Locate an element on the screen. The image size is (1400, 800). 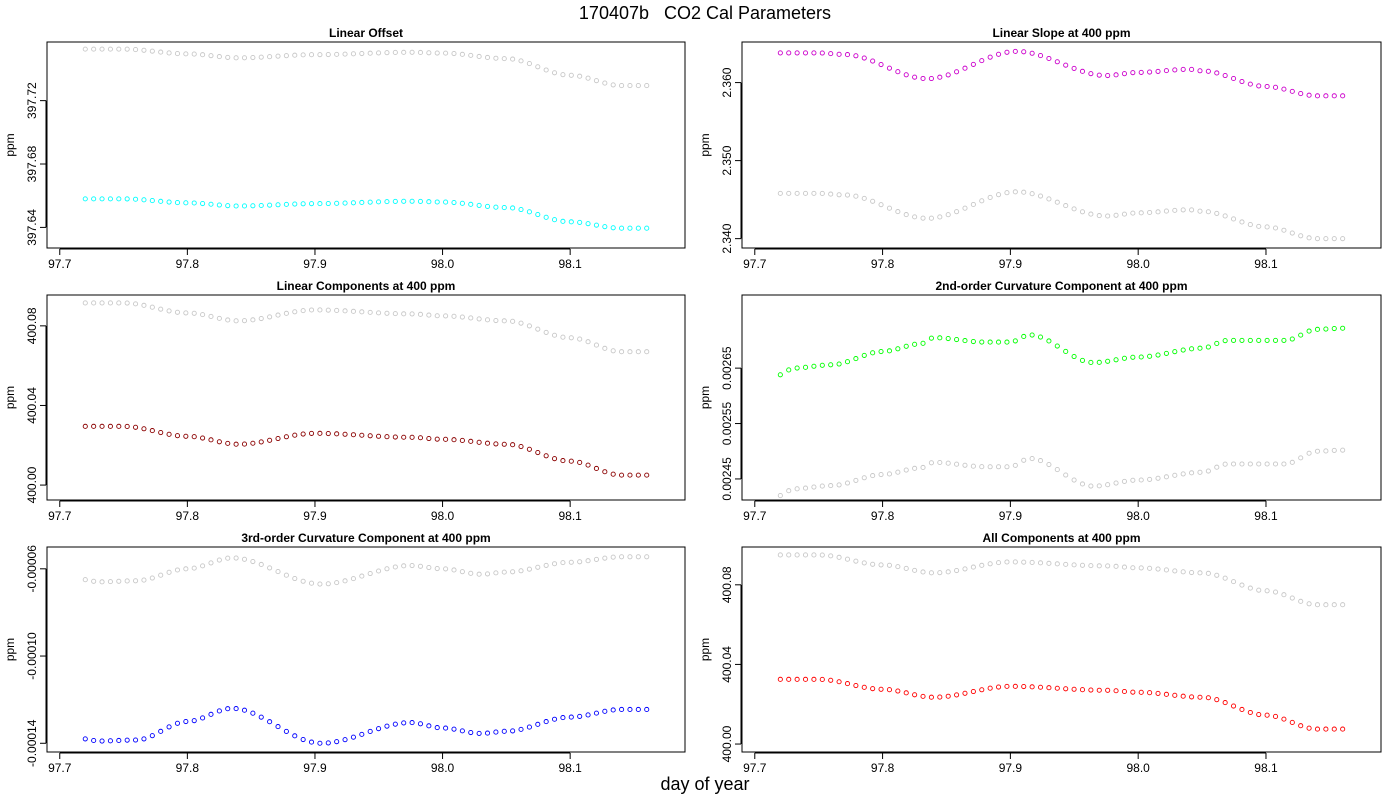
series-reference is located at coordinates (366, 67).